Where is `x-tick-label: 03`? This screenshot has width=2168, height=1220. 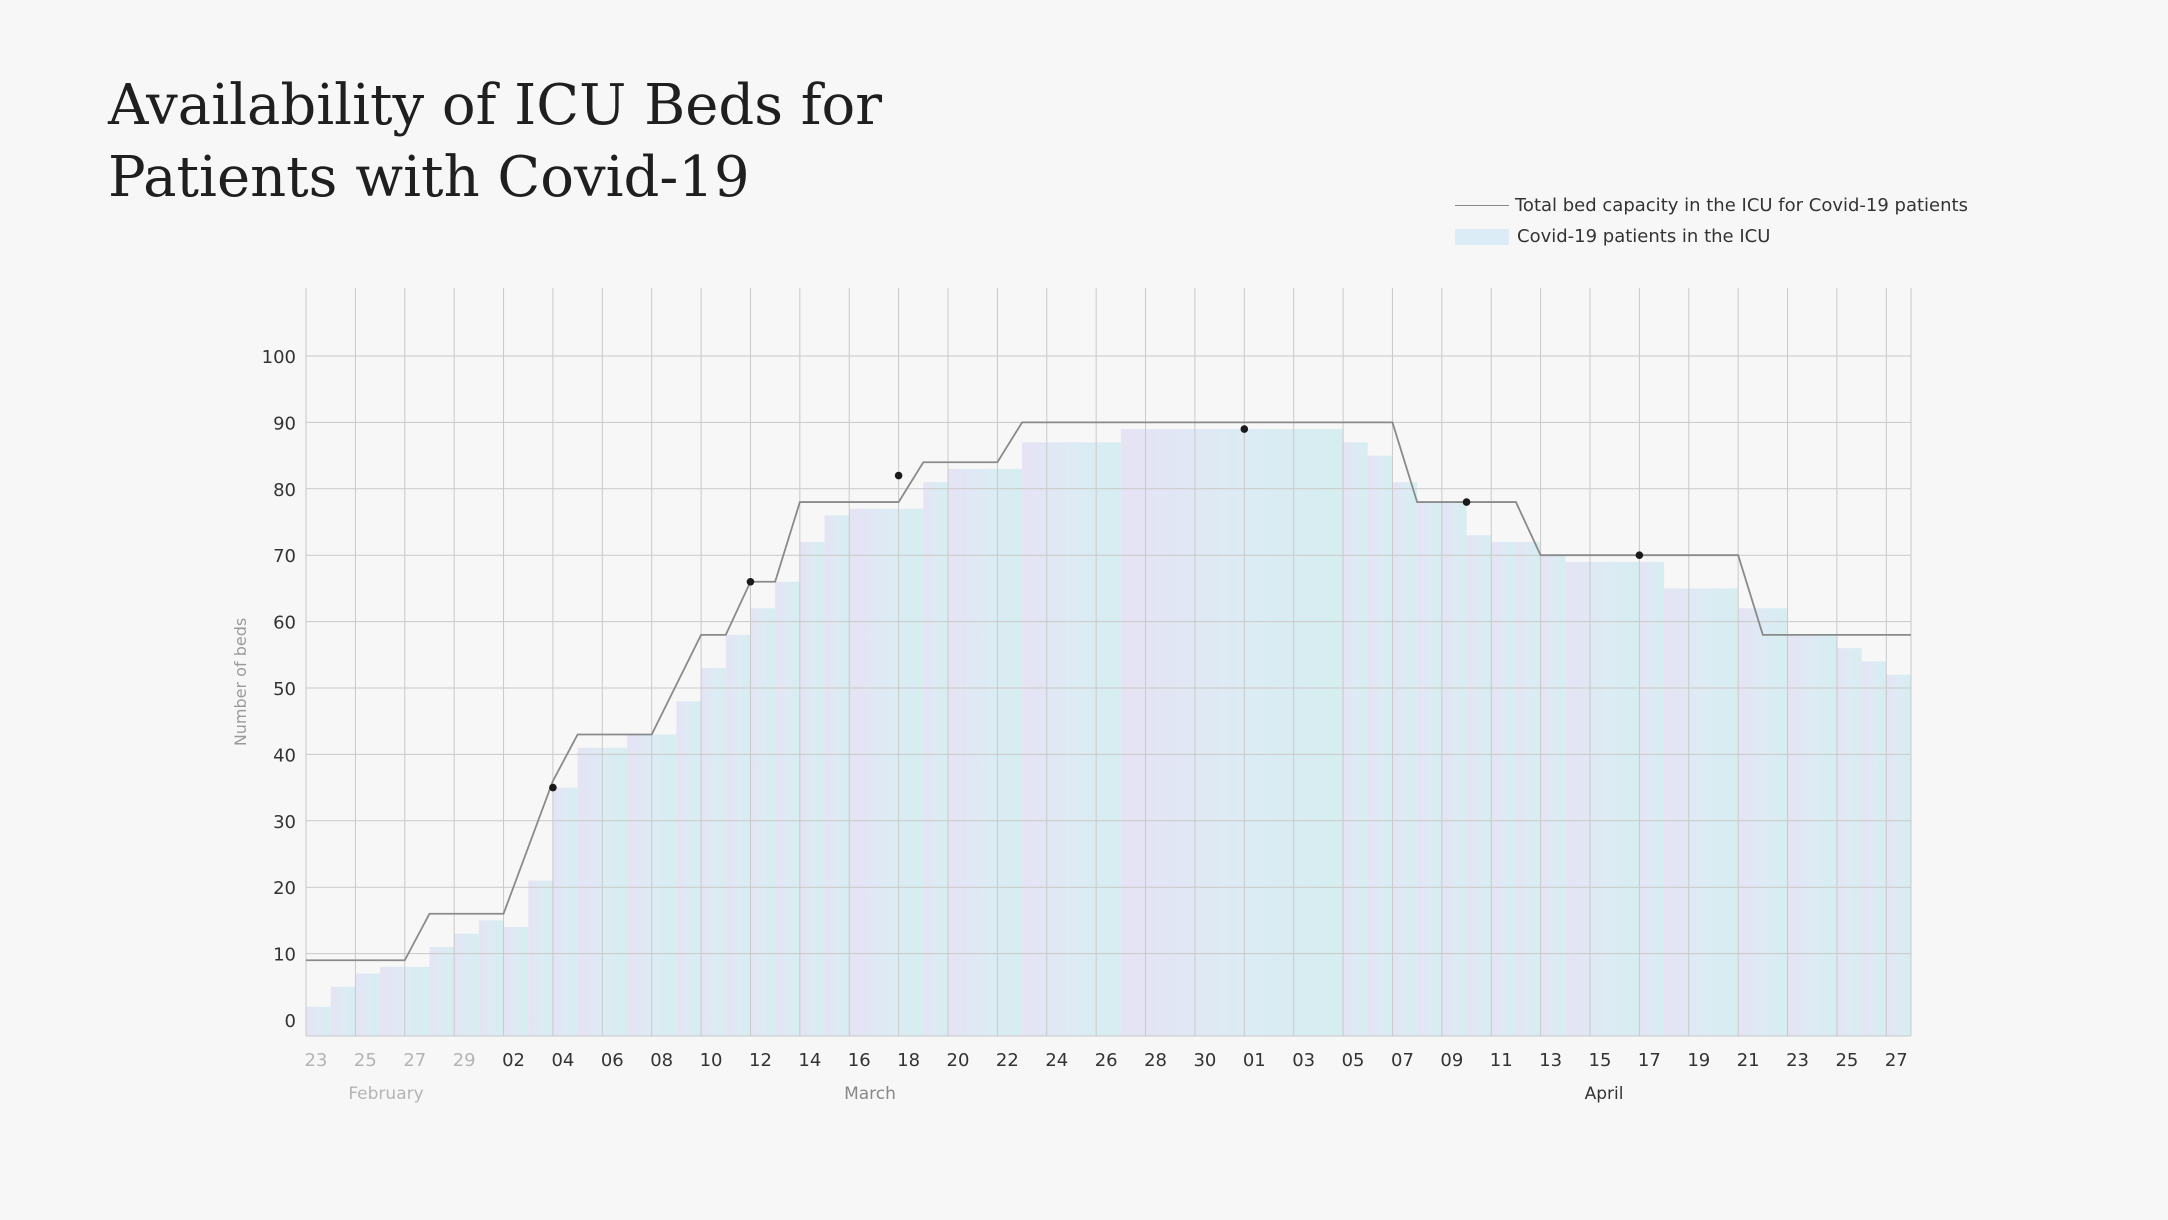
x-tick-label: 03 is located at coordinates (1303, 1060).